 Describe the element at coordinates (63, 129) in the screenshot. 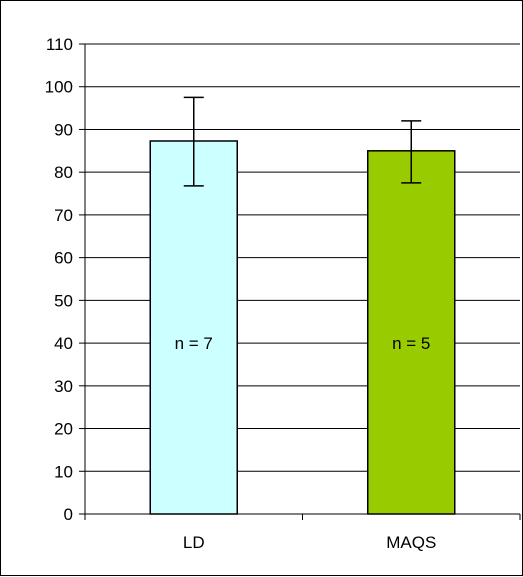

I see `y-tick-label: 90` at that location.